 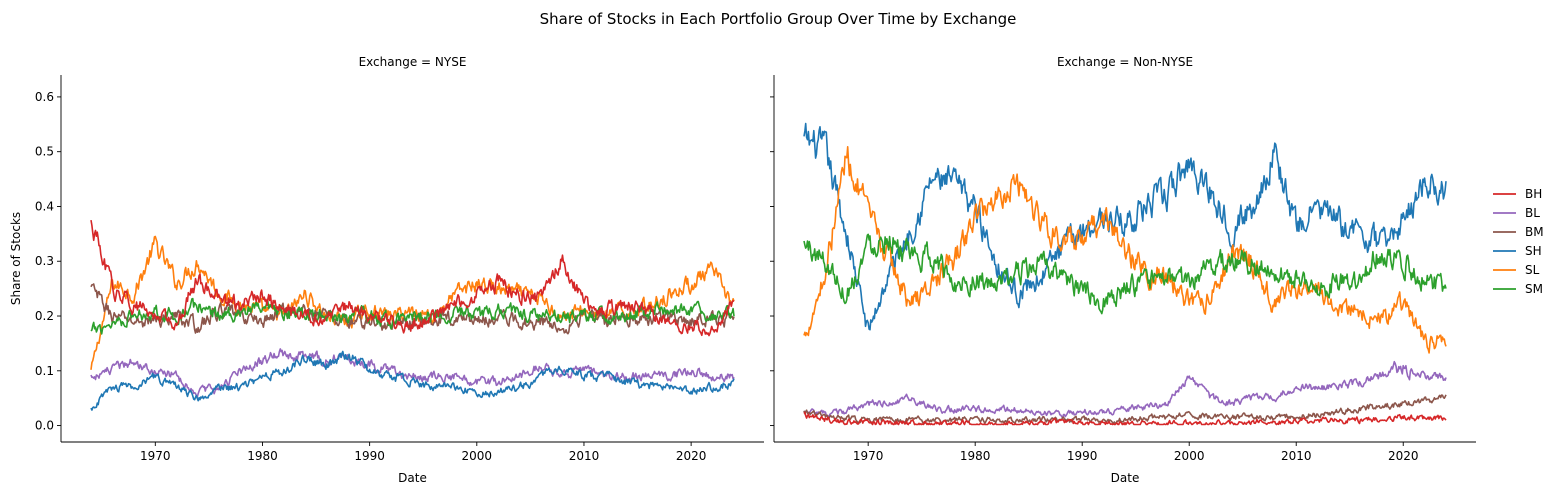 What do you see at coordinates (16, 258) in the screenshot?
I see `y-axis-label: Share of Stocks` at bounding box center [16, 258].